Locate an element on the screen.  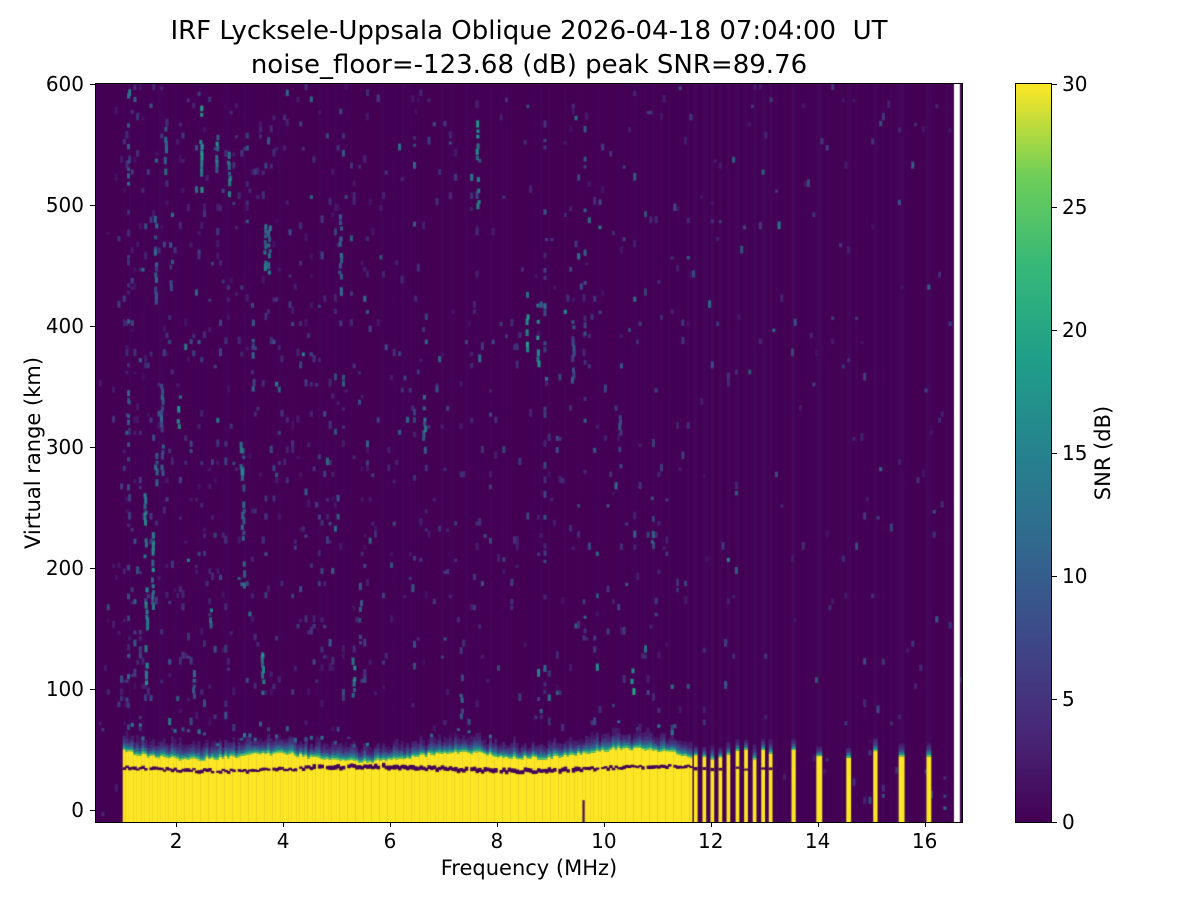
colorbar-tick-label: 15 is located at coordinates (1075, 453).